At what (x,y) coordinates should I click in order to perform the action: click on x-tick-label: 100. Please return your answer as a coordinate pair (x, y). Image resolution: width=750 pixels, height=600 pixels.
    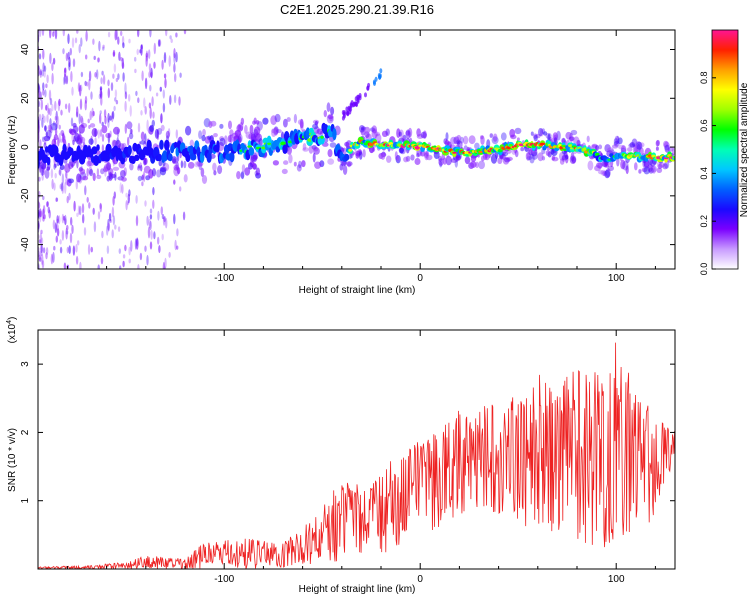
    Looking at the image, I should click on (616, 278).